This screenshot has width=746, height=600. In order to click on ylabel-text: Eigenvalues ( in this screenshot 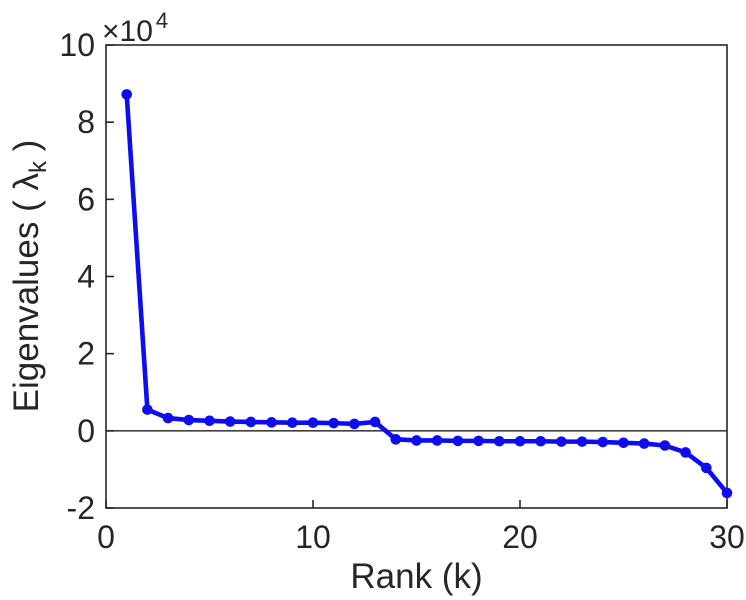, I will do `click(26, 301)`.